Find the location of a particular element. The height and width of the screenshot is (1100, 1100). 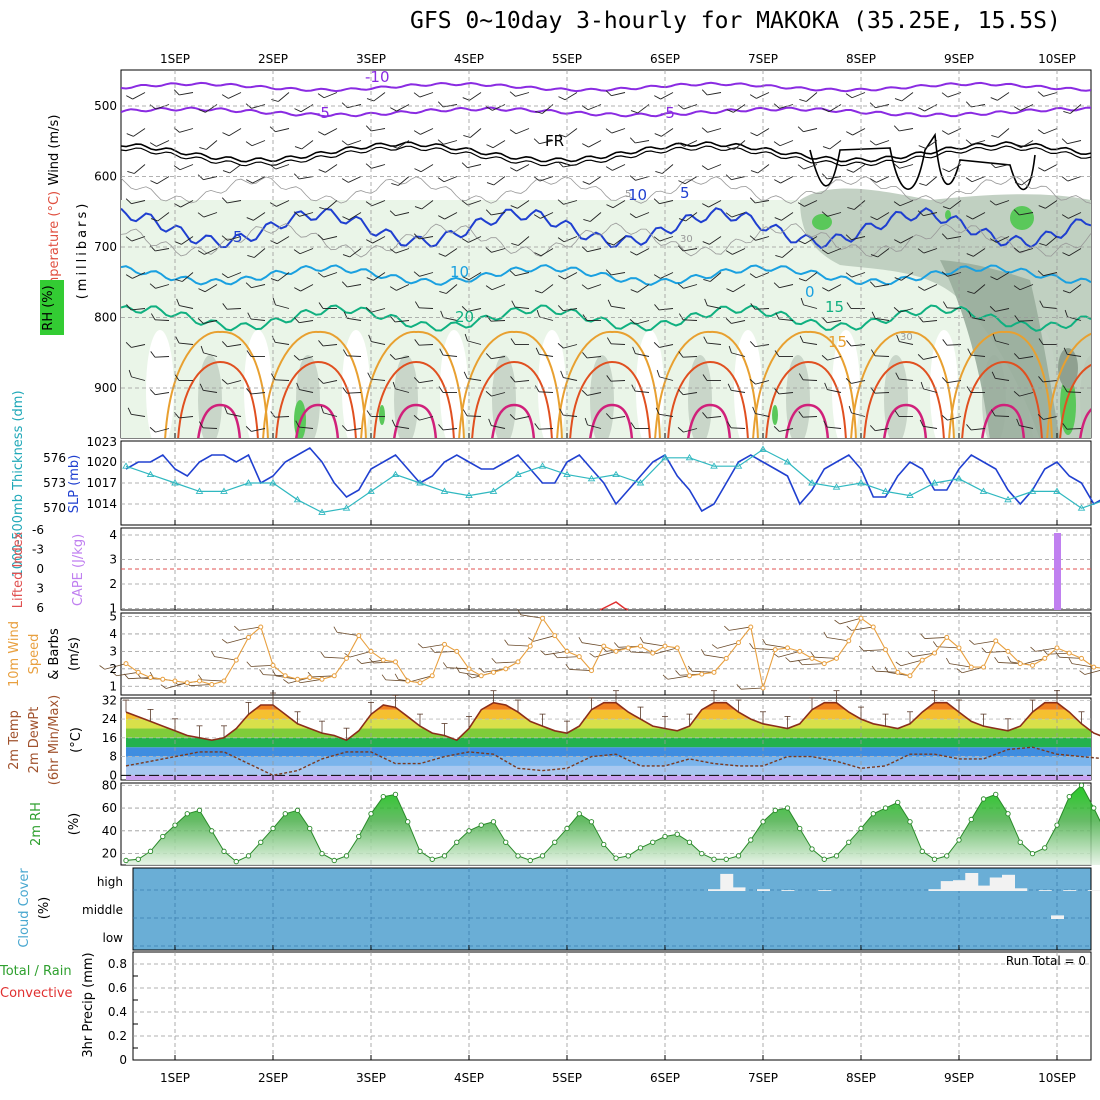

ylabel-cloud: Cloud Cover is located at coordinates (24, 908).